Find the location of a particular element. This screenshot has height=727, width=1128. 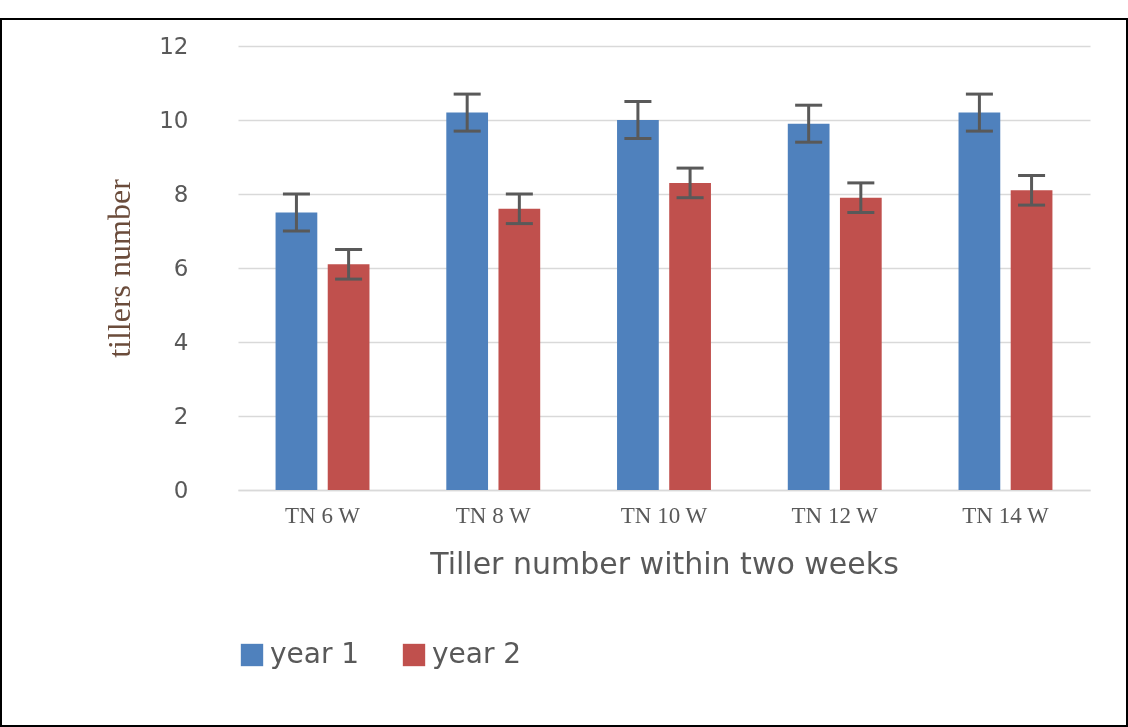

y-tick-label: 8 is located at coordinates (181, 193).